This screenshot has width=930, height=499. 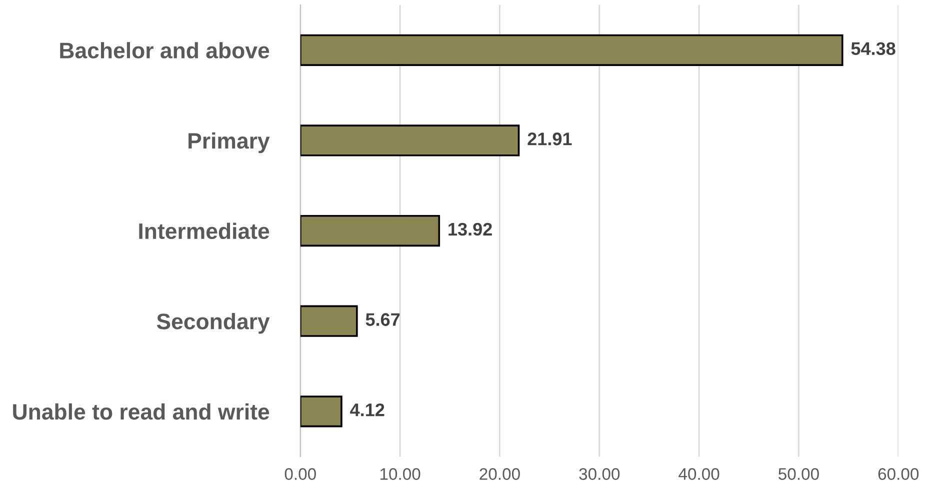 What do you see at coordinates (213, 323) in the screenshot?
I see `y-tick-label: Secondary` at bounding box center [213, 323].